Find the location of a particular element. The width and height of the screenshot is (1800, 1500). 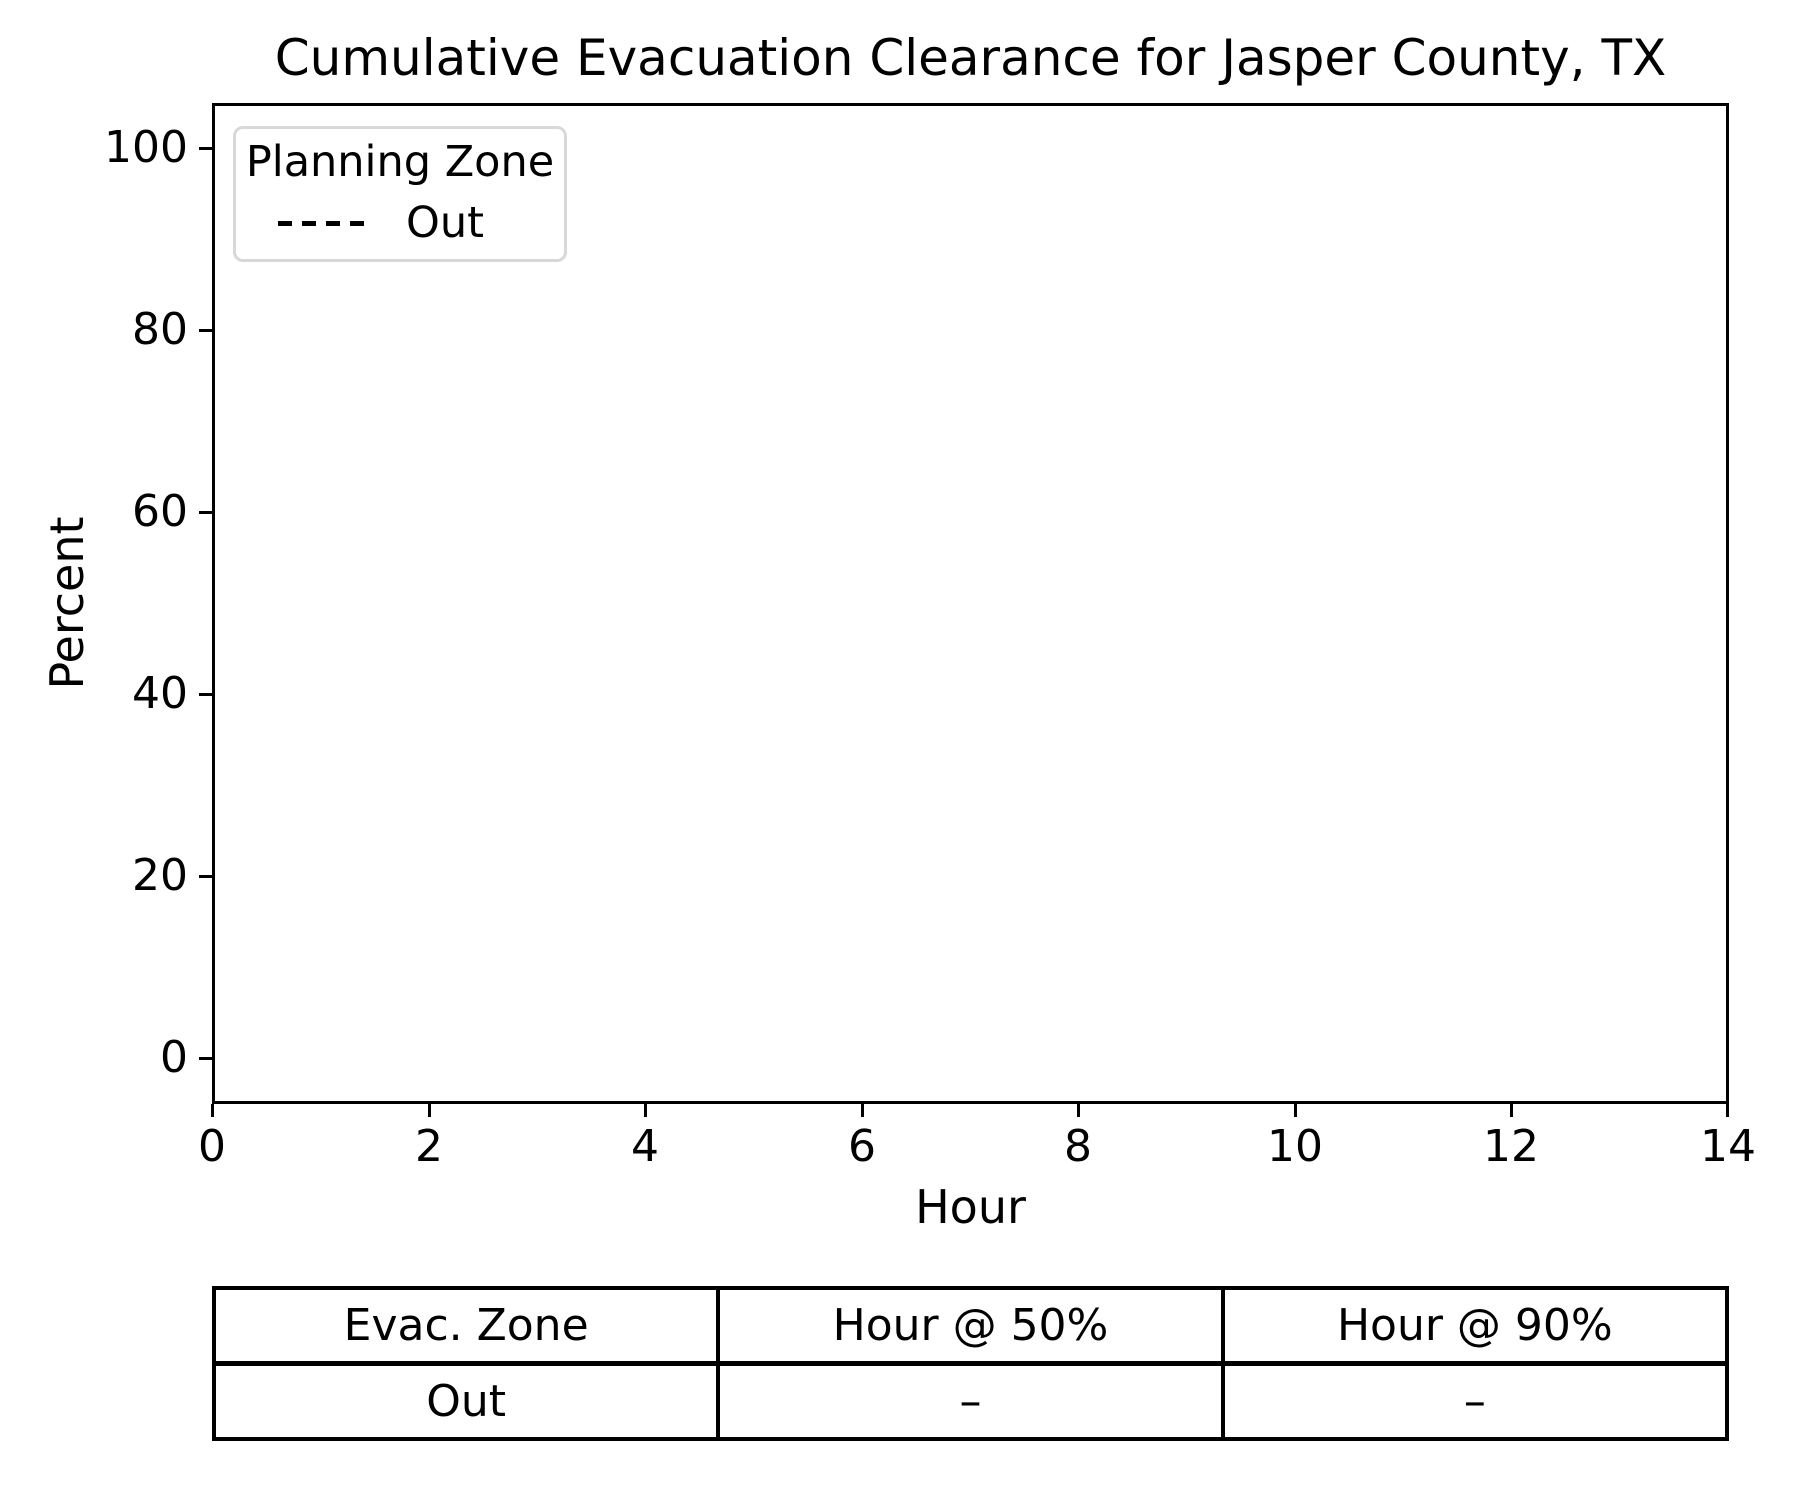

table-header-row: Evac. Zone Hour @ 50% Hour @ 90% is located at coordinates (970, 1326).